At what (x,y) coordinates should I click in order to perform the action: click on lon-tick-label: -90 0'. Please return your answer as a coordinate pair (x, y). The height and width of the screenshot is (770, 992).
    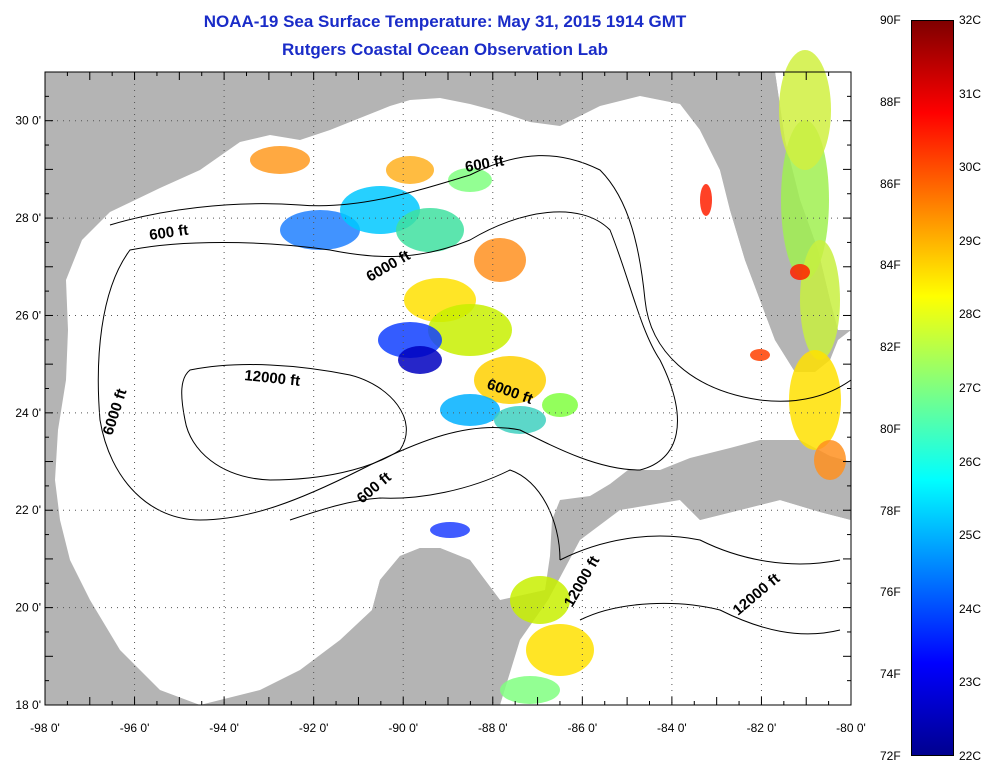
    Looking at the image, I should click on (403, 728).